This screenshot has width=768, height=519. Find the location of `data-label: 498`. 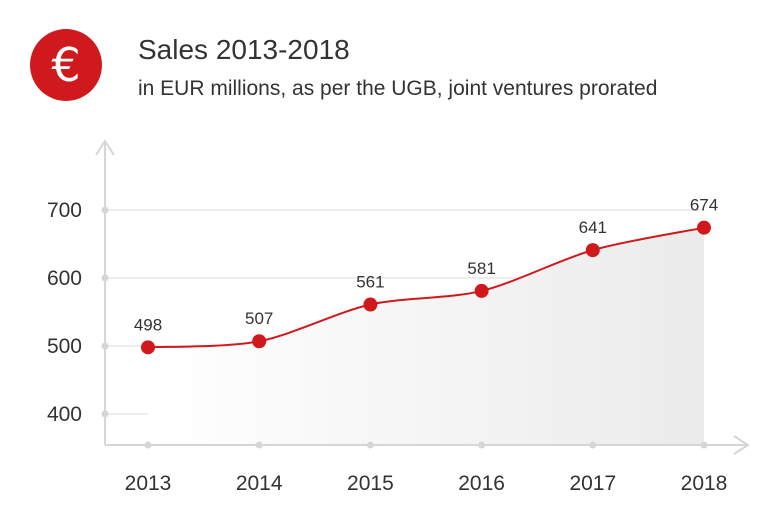

data-label: 498 is located at coordinates (148, 324).